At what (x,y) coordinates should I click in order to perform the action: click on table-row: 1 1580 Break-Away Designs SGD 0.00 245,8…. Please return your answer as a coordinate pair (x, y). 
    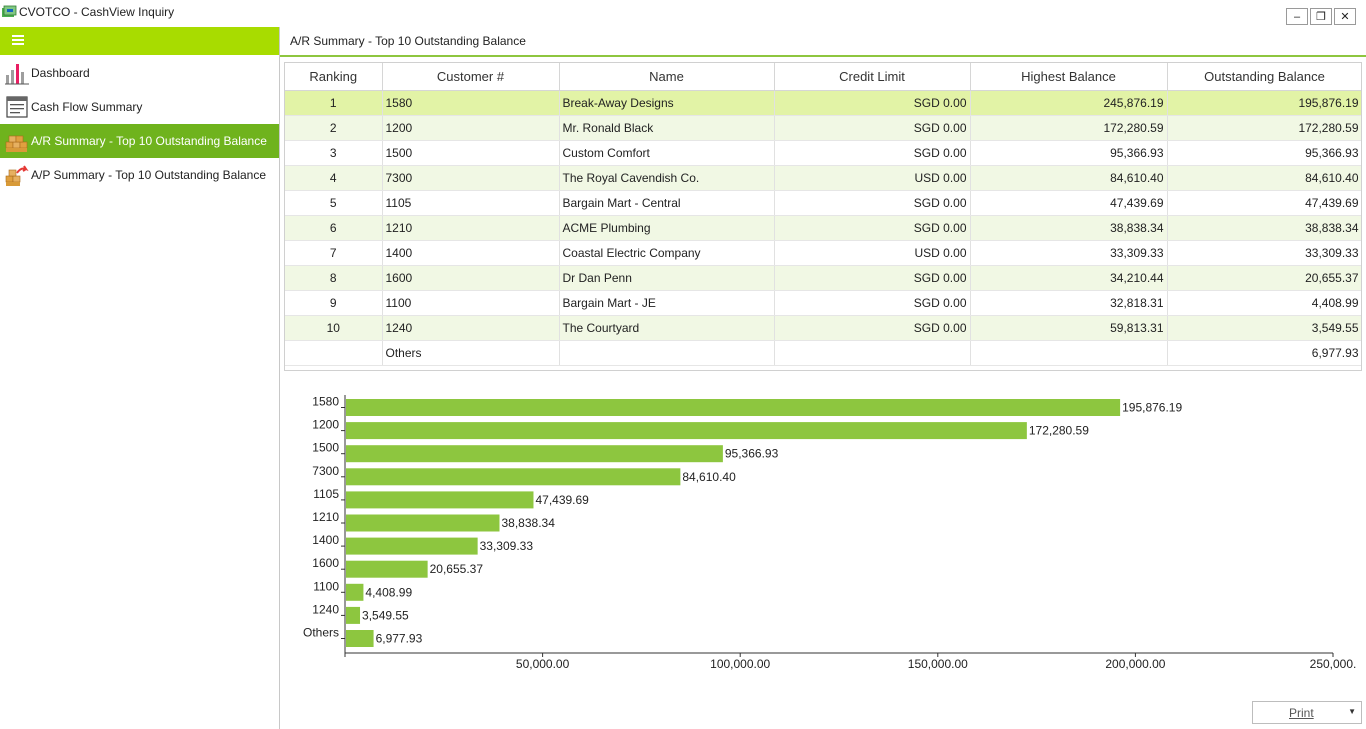
    Looking at the image, I should click on (823, 103).